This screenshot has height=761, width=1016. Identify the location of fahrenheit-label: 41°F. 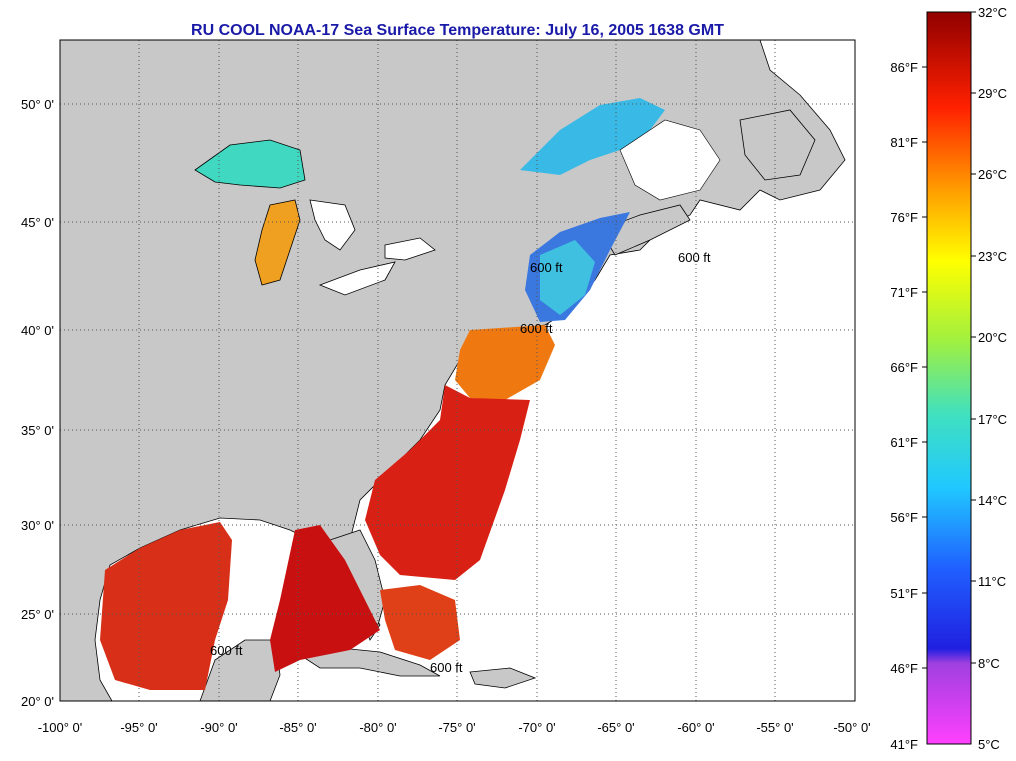
(904, 744).